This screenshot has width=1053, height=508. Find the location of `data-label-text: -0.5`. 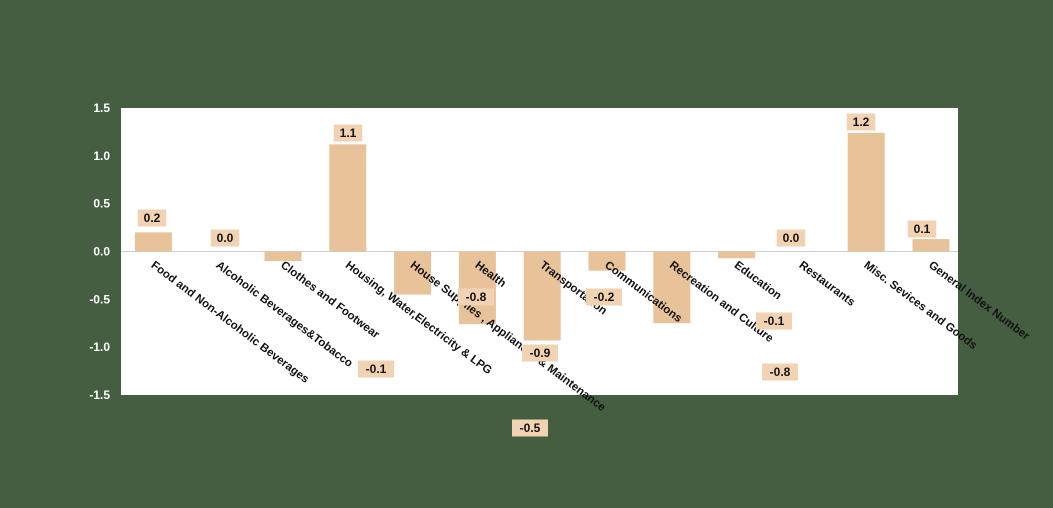

data-label-text: -0.5 is located at coordinates (530, 428).